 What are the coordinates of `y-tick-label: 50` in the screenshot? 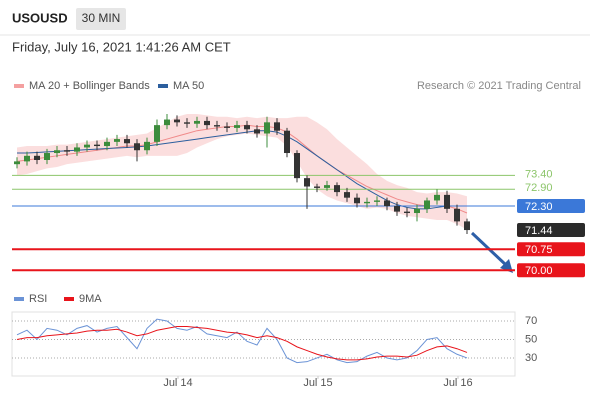 It's located at (531, 339).